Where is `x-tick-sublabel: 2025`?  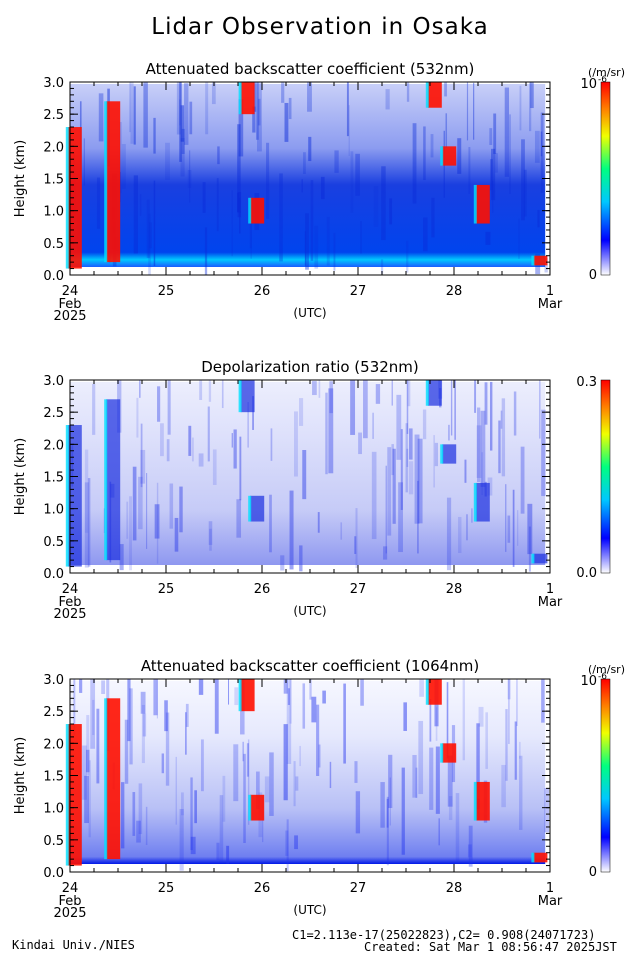
x-tick-sublabel: 2025 is located at coordinates (69, 614).